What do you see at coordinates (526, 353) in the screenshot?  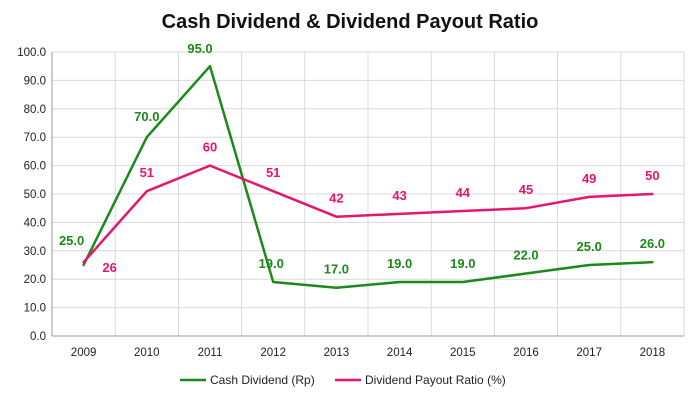 I see `x-tick-label: 2016` at bounding box center [526, 353].